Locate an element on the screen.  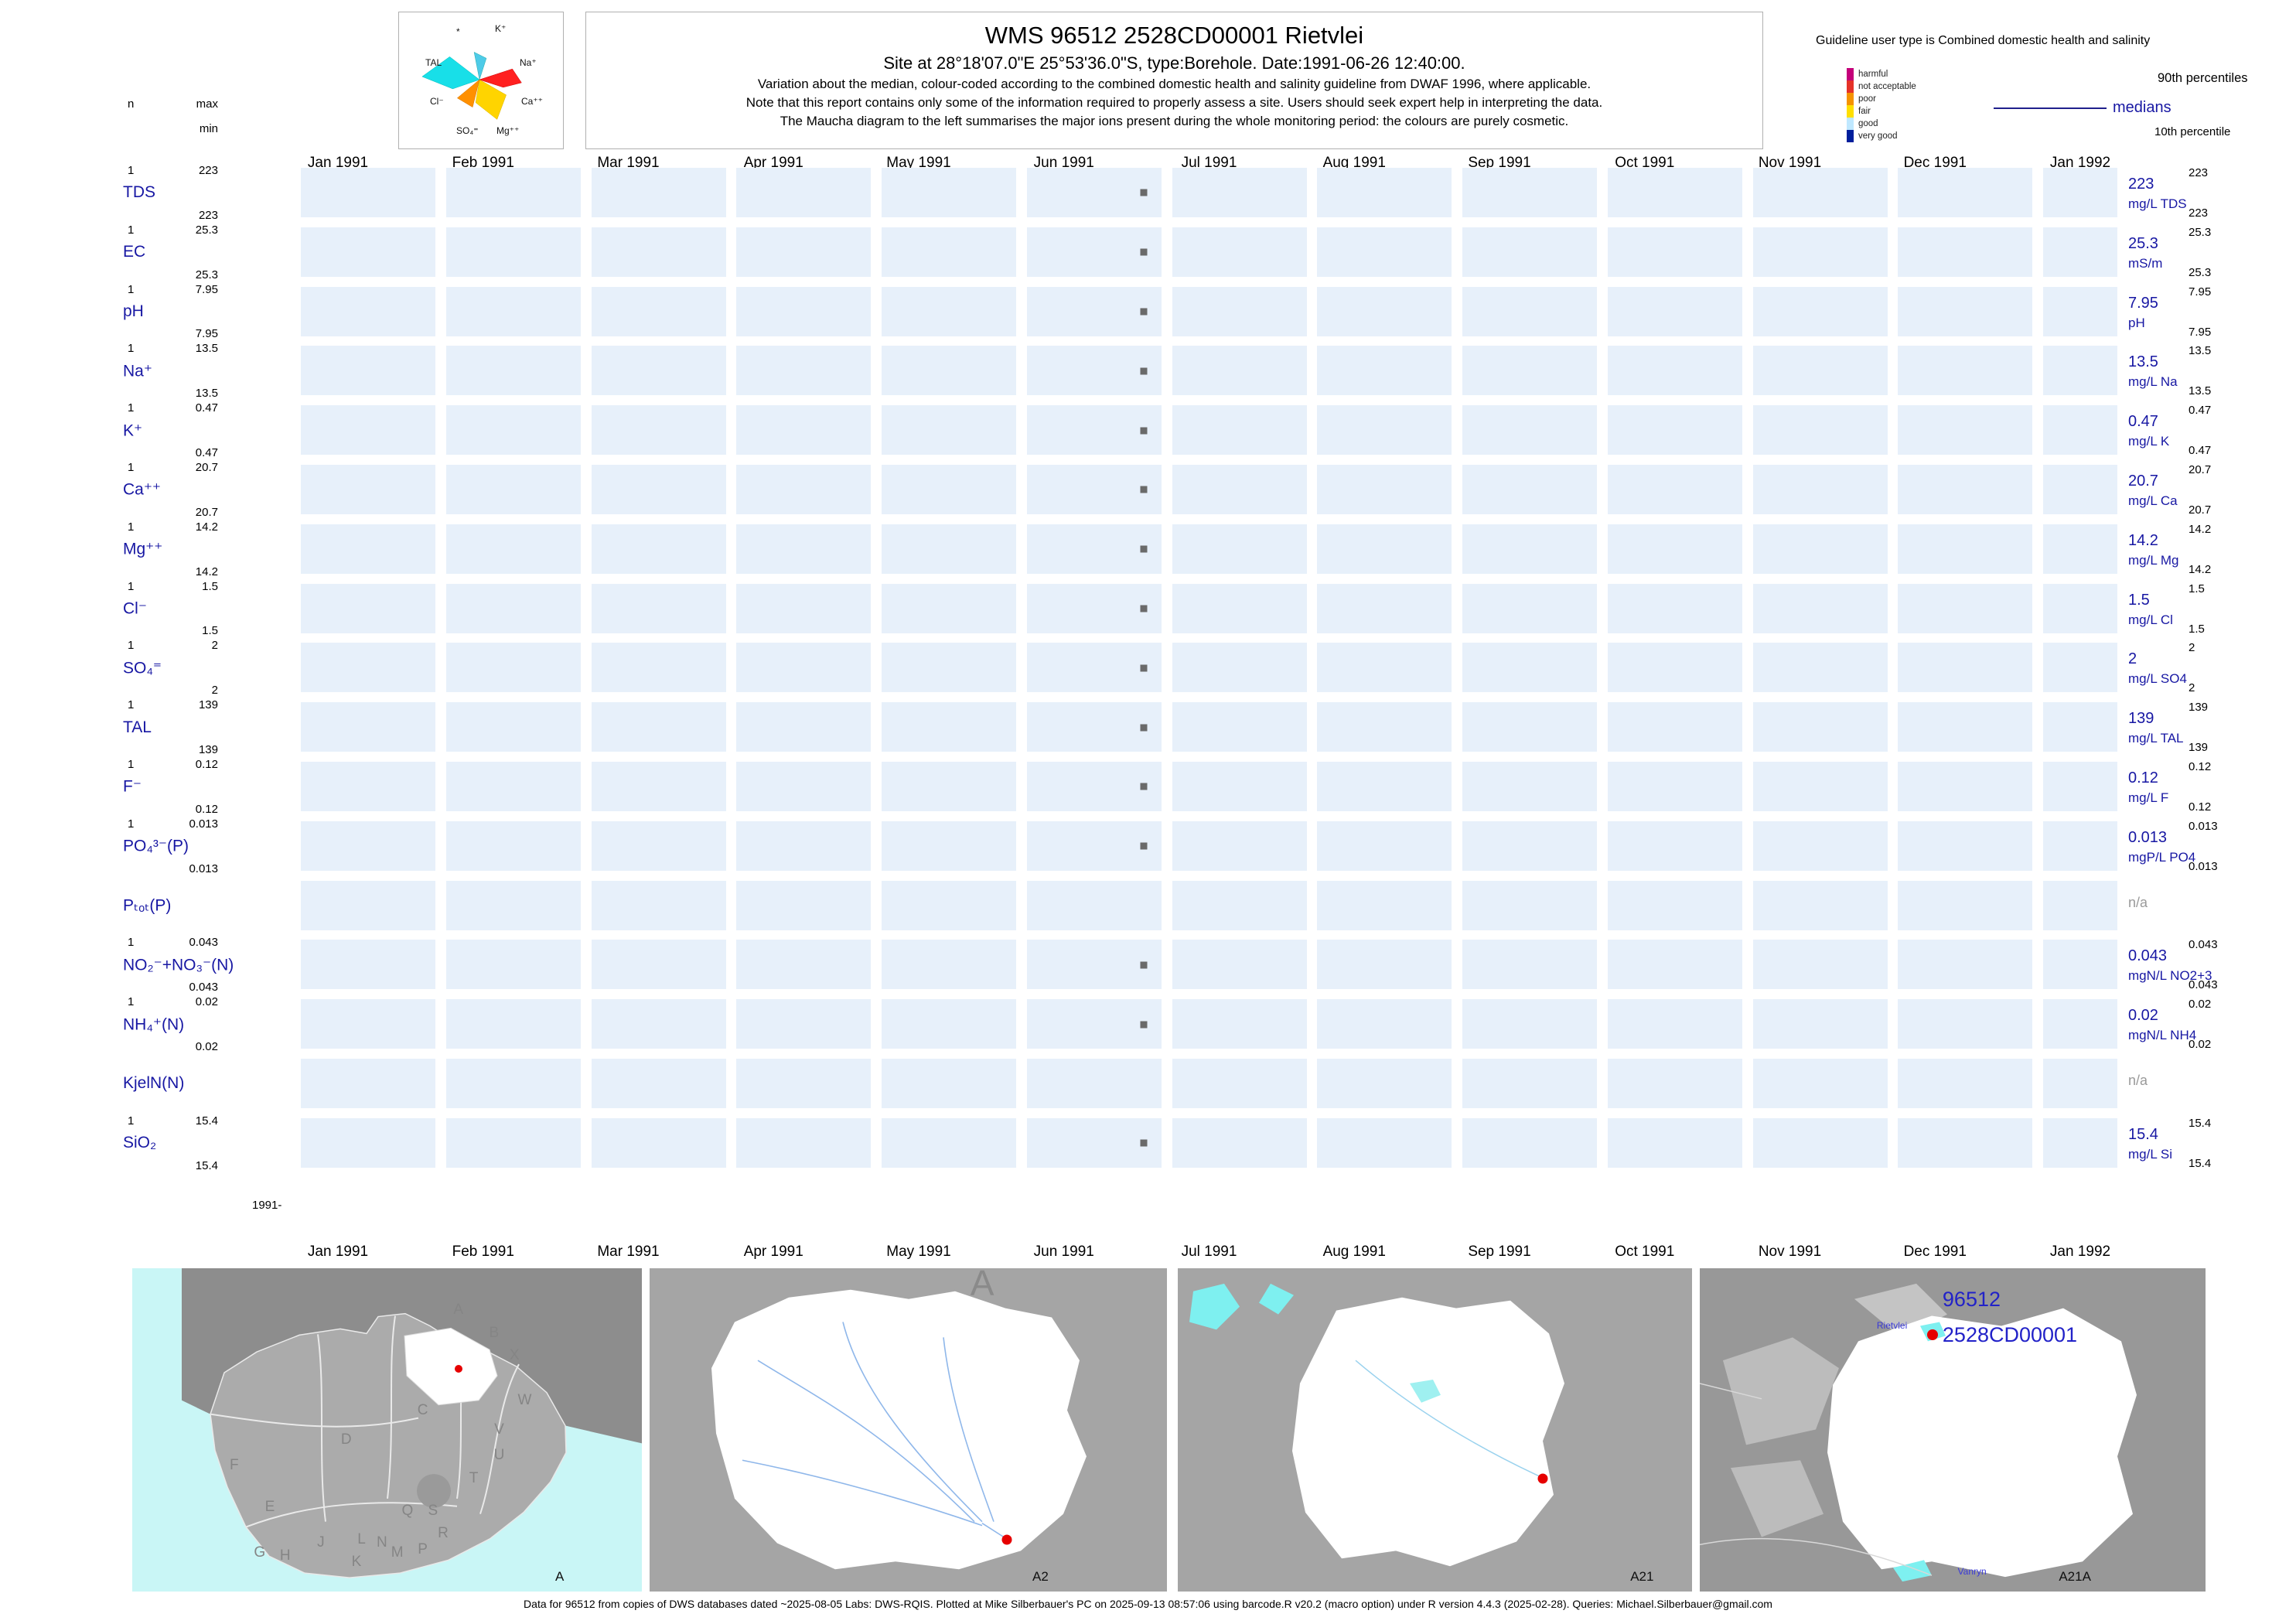
max-value: 223 is located at coordinates (208, 170).